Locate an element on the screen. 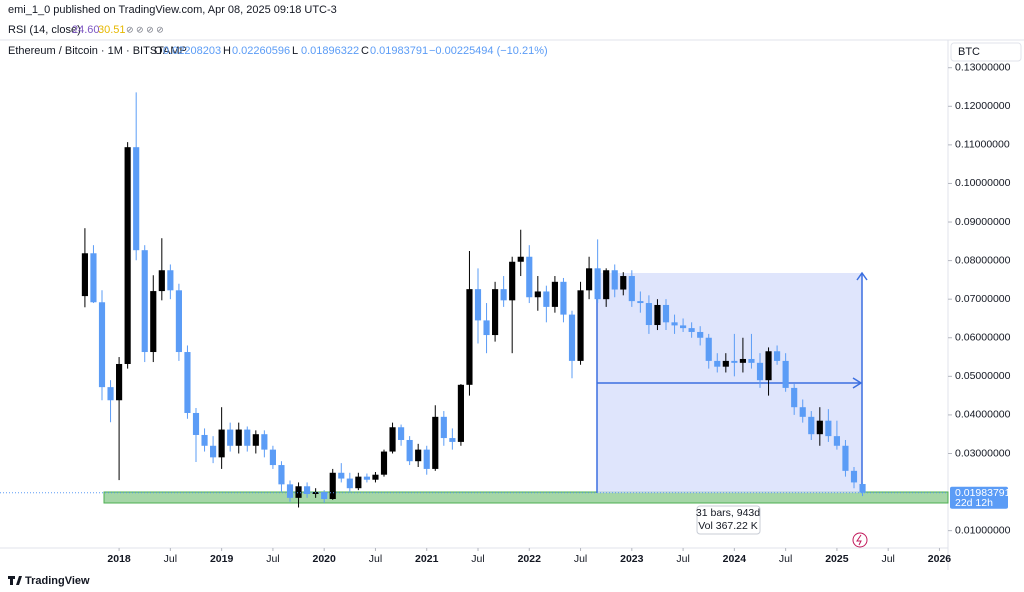 Image resolution: width=1024 pixels, height=592 pixels. change: −0.00225494 (−10.21%) is located at coordinates (488, 51).